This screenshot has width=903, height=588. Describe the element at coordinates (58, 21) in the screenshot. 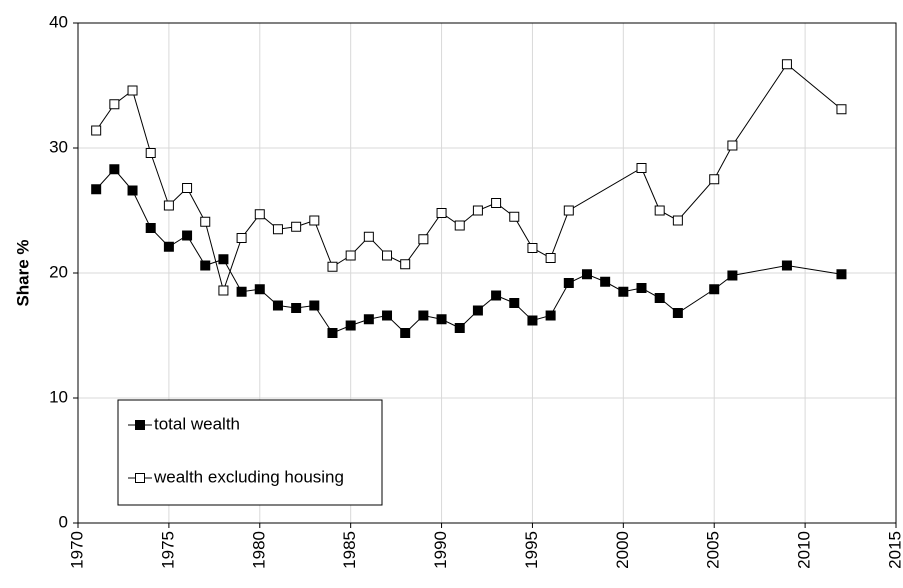

I see `y-tick-label: 40` at that location.